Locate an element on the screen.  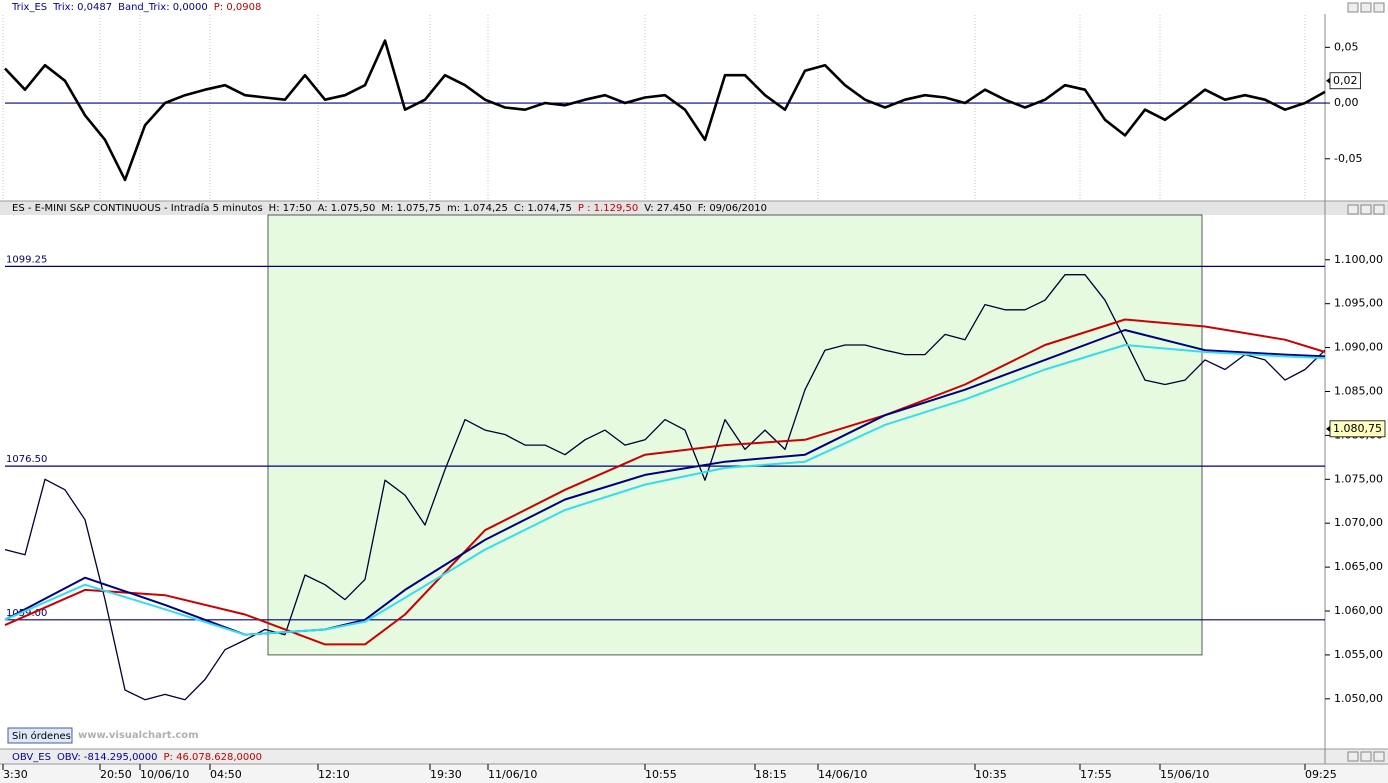
orders-button-label: Sin órdenes is located at coordinates (41, 736).